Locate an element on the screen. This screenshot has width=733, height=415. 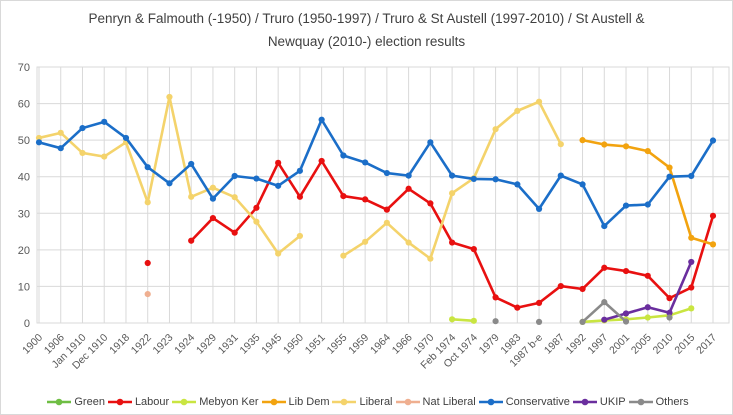
x-tick-label: 1924 is located at coordinates (184, 344).